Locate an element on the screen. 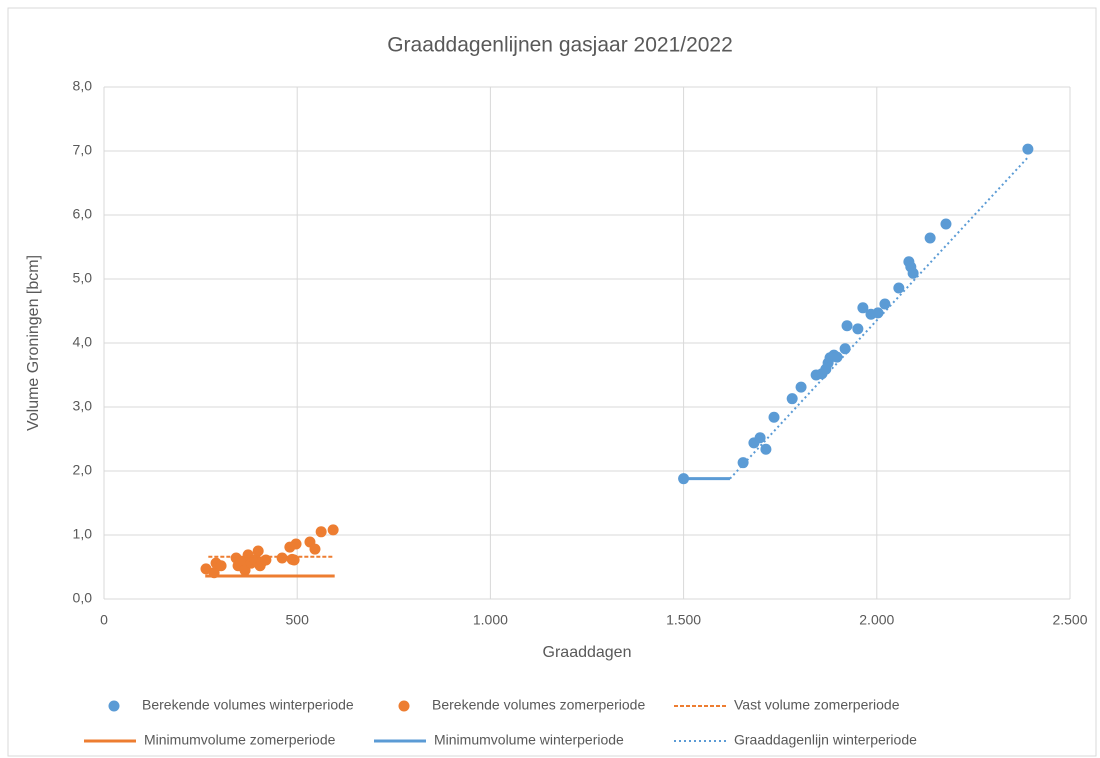  legend-label: Minimumvolume zomerperiode is located at coordinates (240, 740).